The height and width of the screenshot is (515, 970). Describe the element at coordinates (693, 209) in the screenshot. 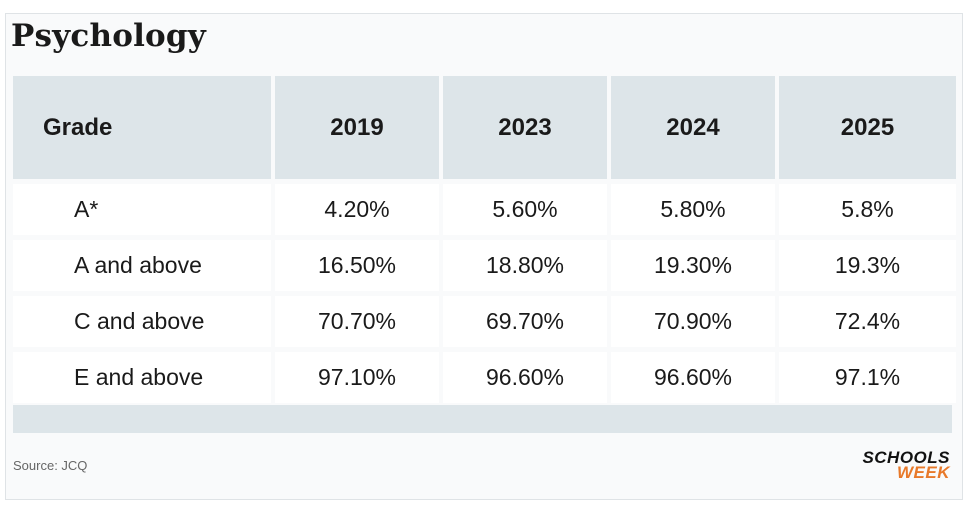

I see `table-cell: 5.80%` at that location.